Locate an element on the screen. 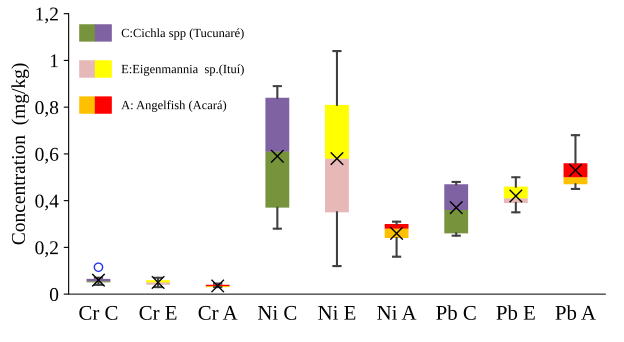 The image size is (624, 342). x-tick-label: Ni E is located at coordinates (337, 313).